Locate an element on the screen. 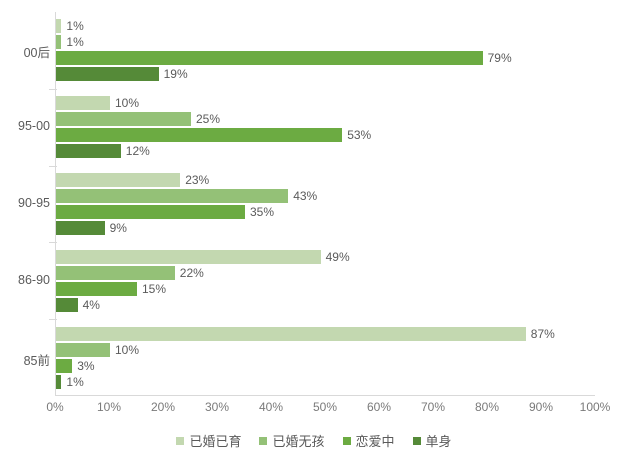 The image size is (628, 460). legend-item: 已婚无孩 is located at coordinates (292, 440).